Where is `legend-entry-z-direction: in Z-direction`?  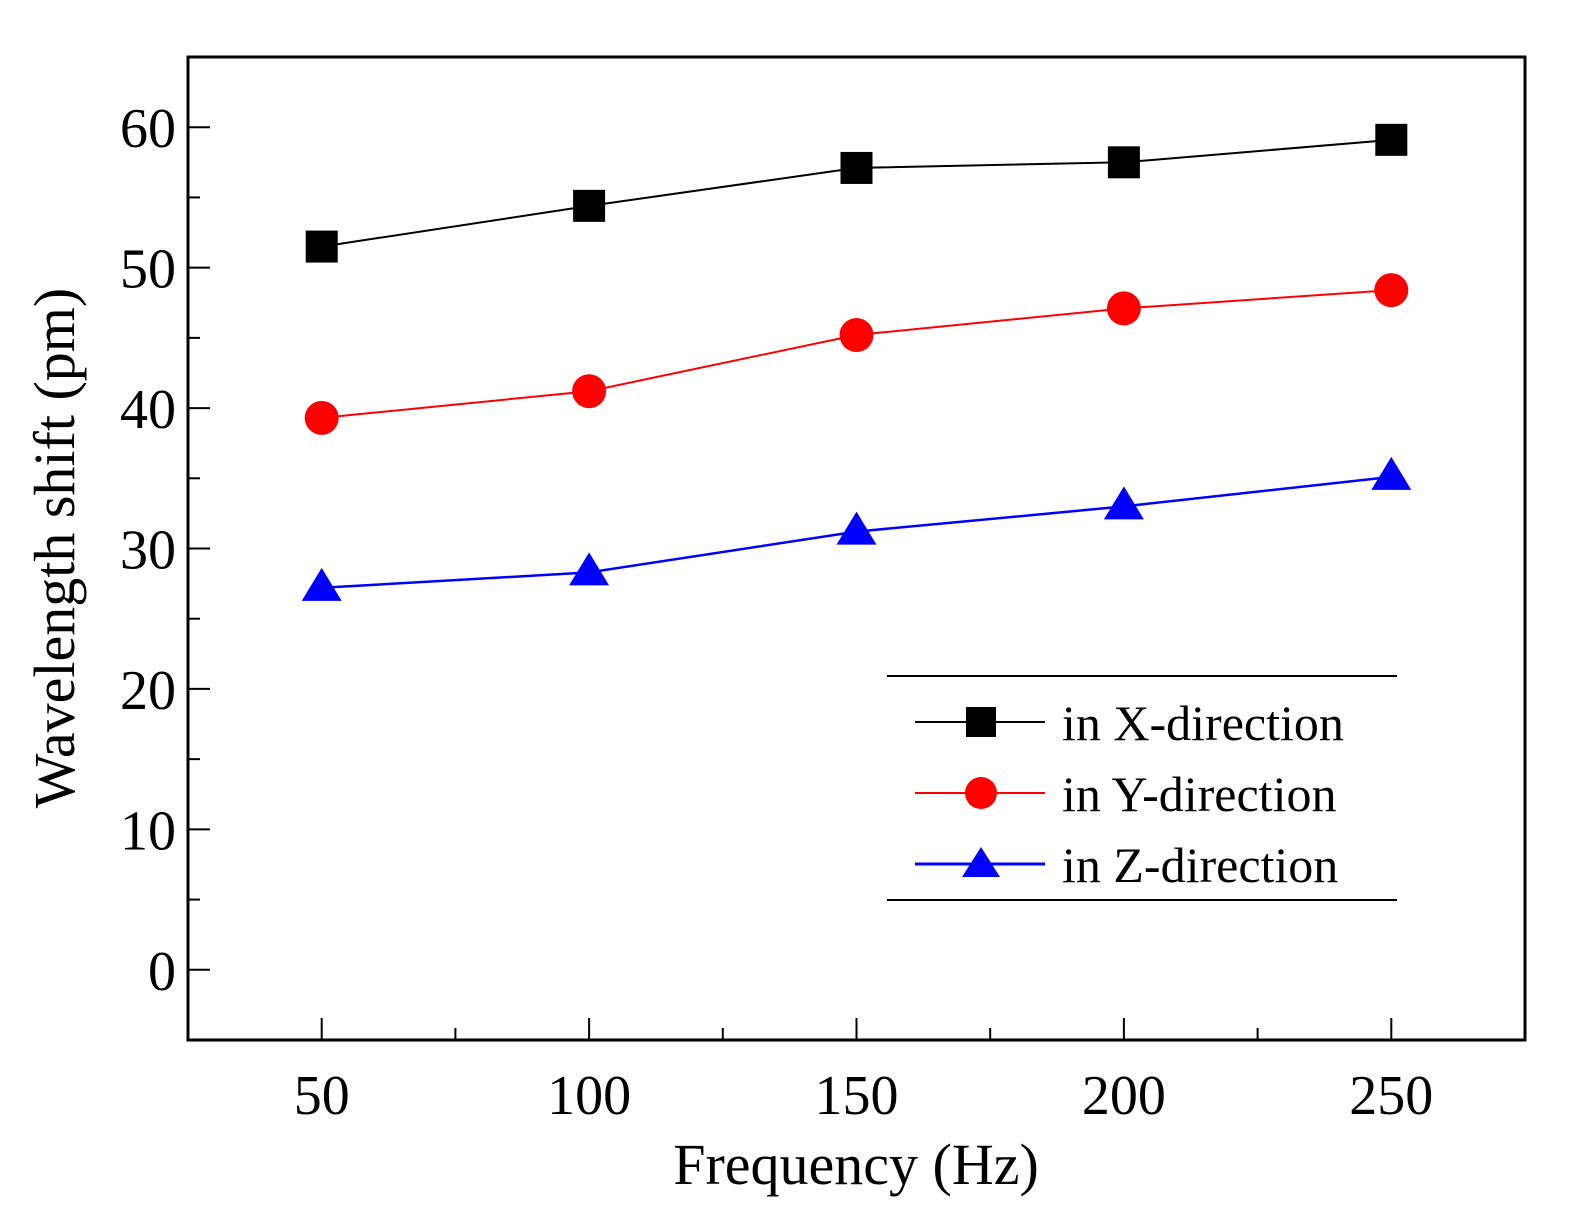
legend-entry-z-direction: in Z-direction is located at coordinates (1126, 865).